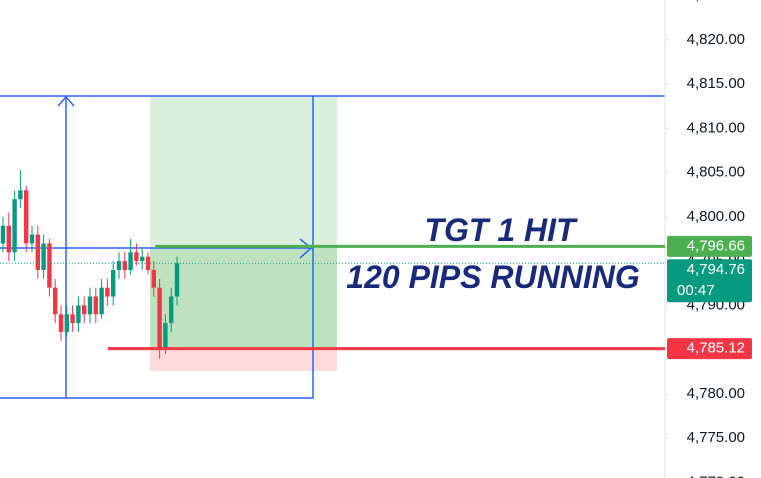  Describe the element at coordinates (243, 299) in the screenshot. I see `profit-progress` at that location.